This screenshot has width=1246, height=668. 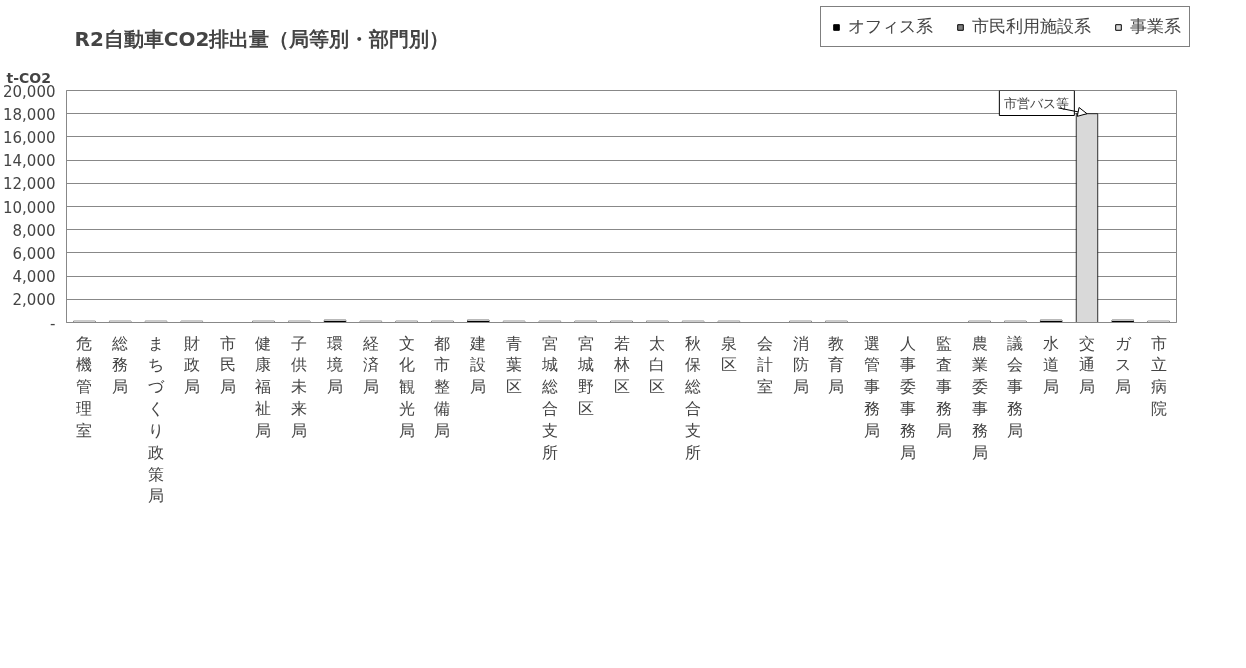 I want to click on x-tick-label: 秋保総合支所, so click(x=693, y=397).